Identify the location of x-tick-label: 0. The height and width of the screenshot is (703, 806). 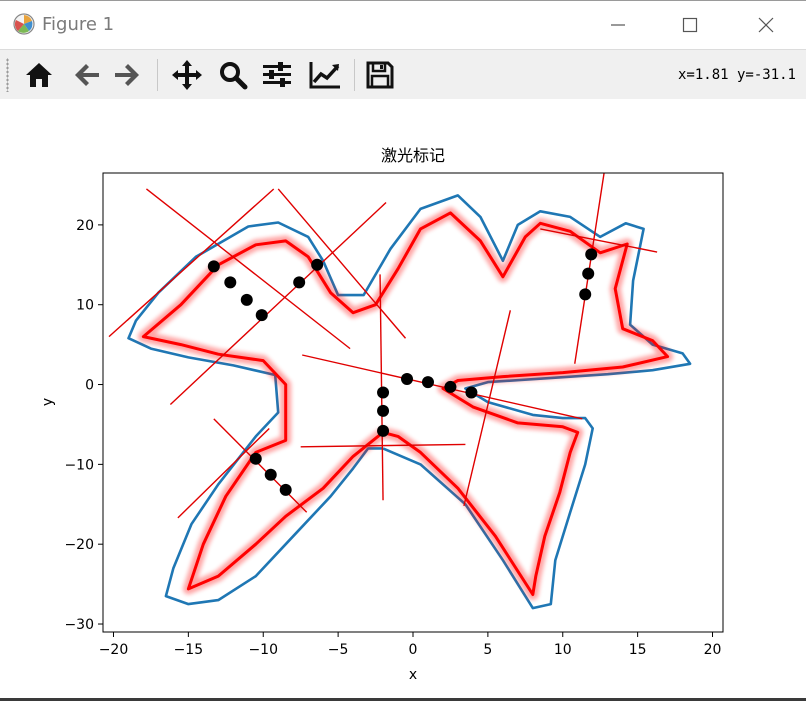
(413, 650).